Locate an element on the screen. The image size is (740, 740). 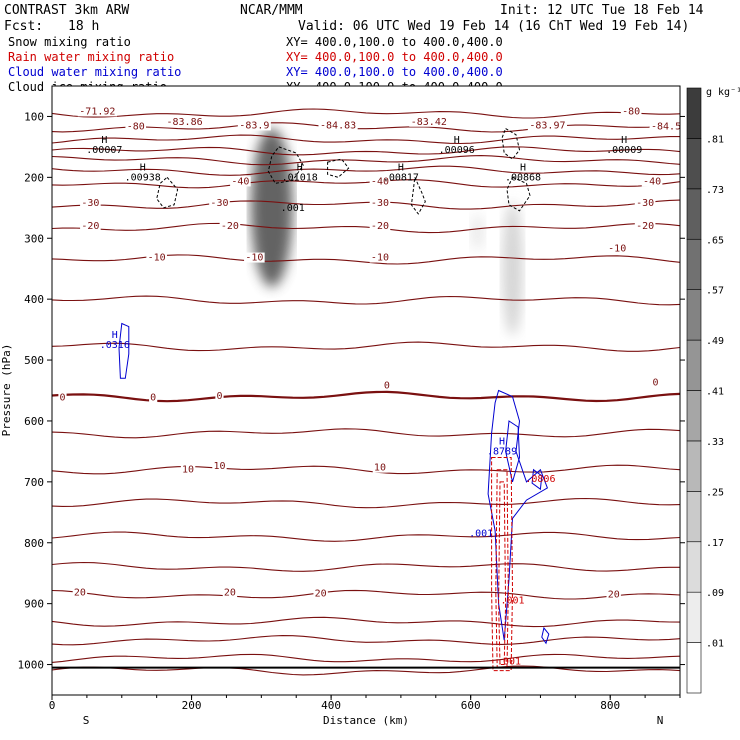
temperature-label: -83.86 is located at coordinates (185, 122).